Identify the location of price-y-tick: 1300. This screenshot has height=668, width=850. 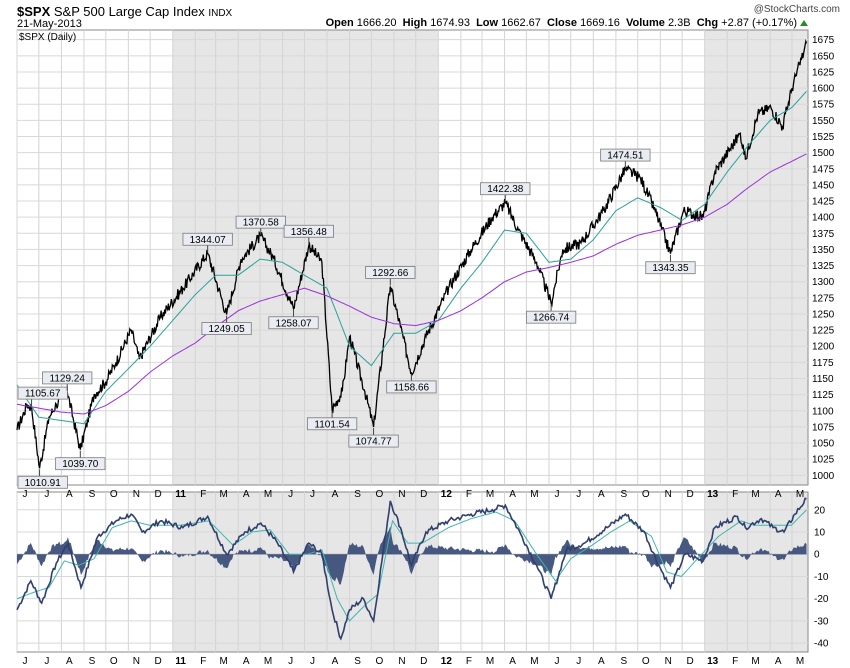
(823, 282).